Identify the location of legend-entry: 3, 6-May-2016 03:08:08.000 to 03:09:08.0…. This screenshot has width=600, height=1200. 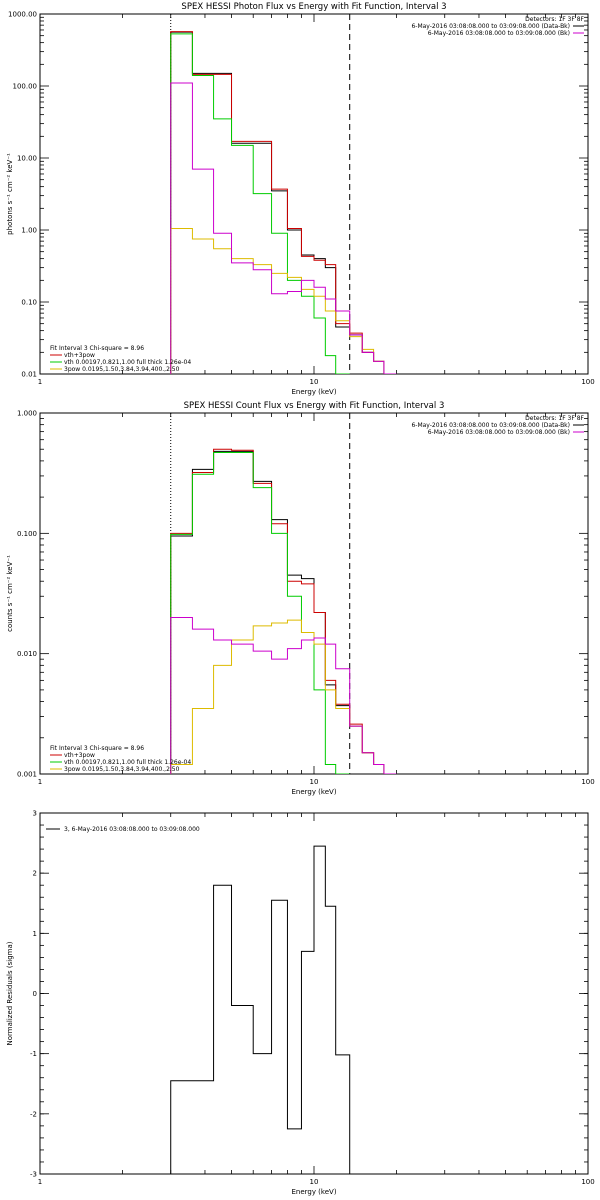
(132, 829).